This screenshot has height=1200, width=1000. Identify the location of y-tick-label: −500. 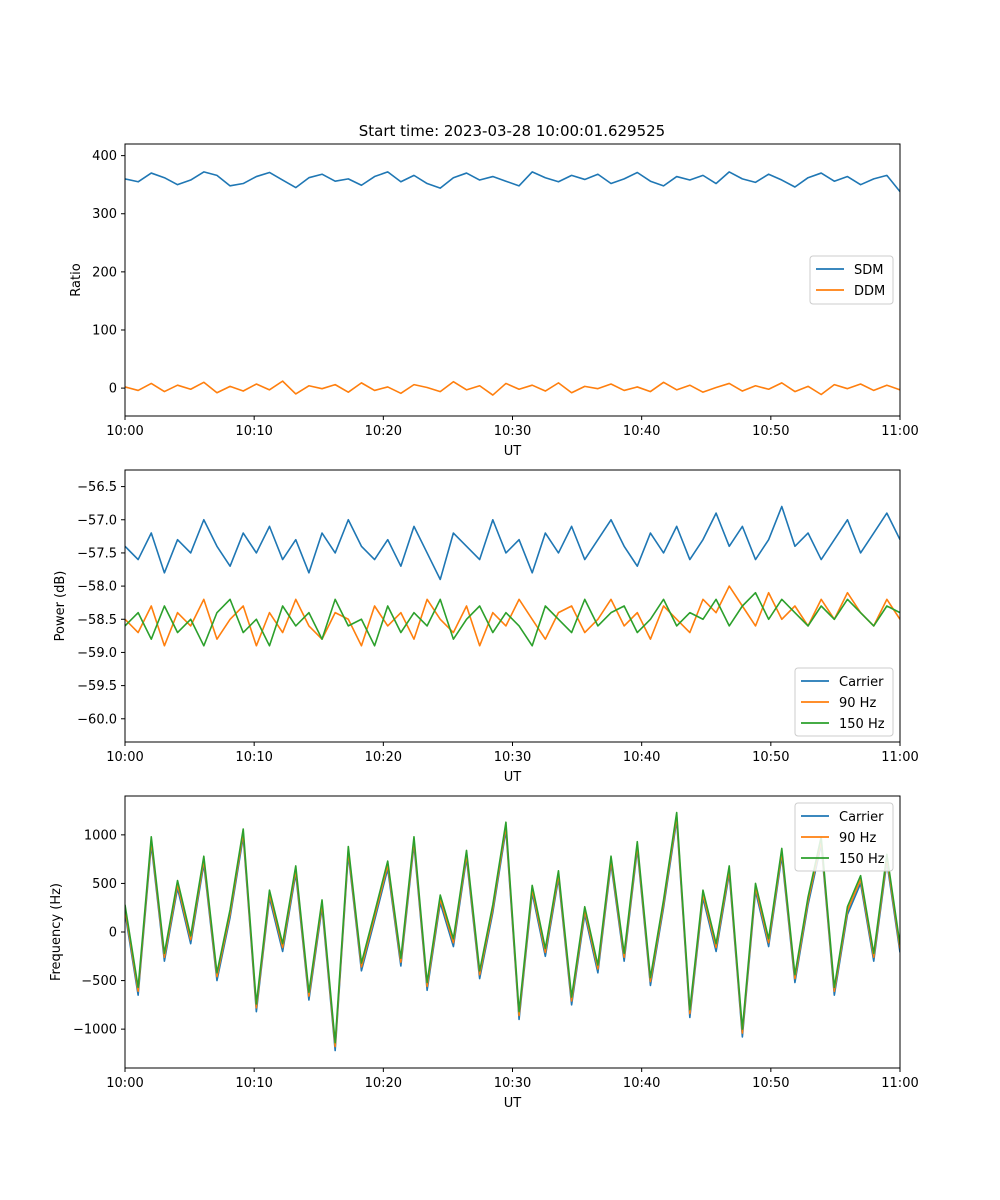
(99, 981).